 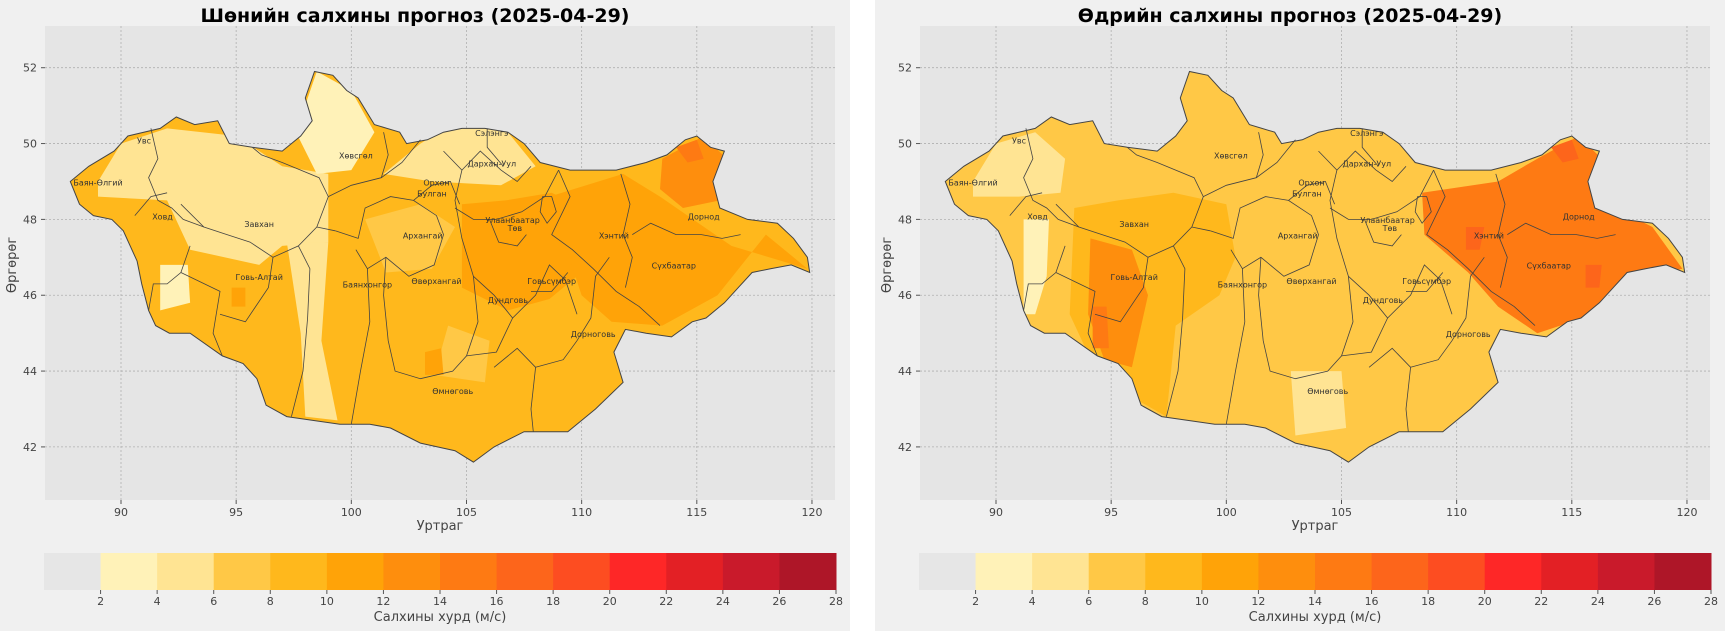 I want to click on night-y-tick-2: 48, so click(x=30, y=219).